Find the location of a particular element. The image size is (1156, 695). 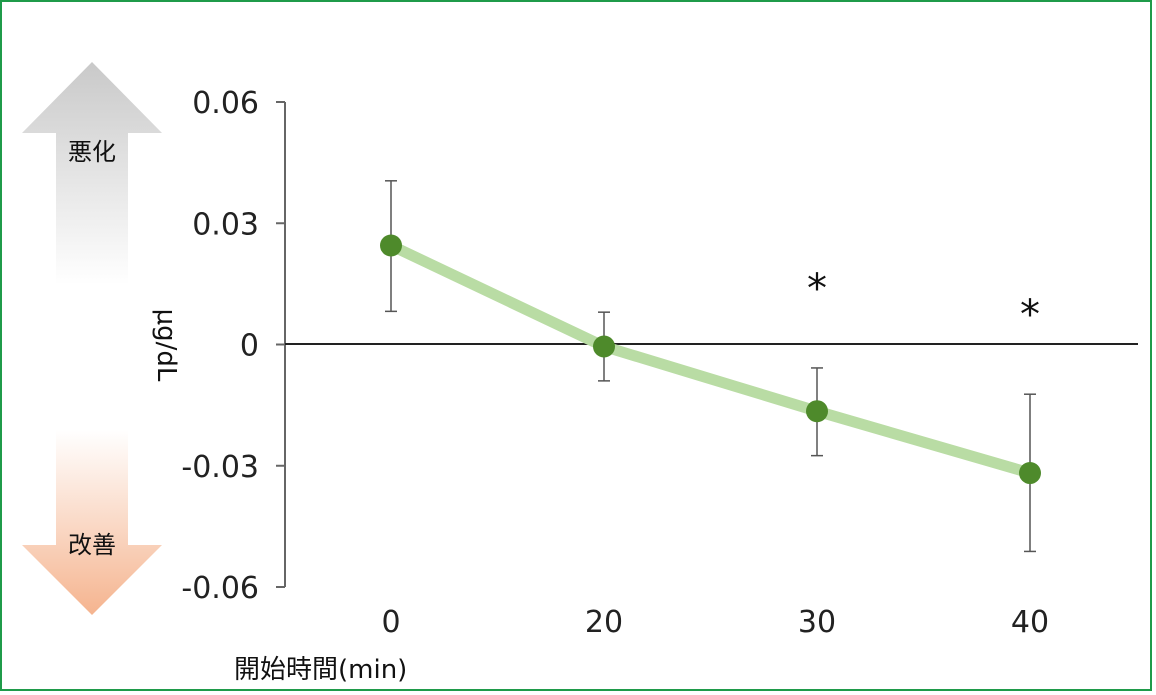

worse-label: 悪化 is located at coordinates (92, 152).